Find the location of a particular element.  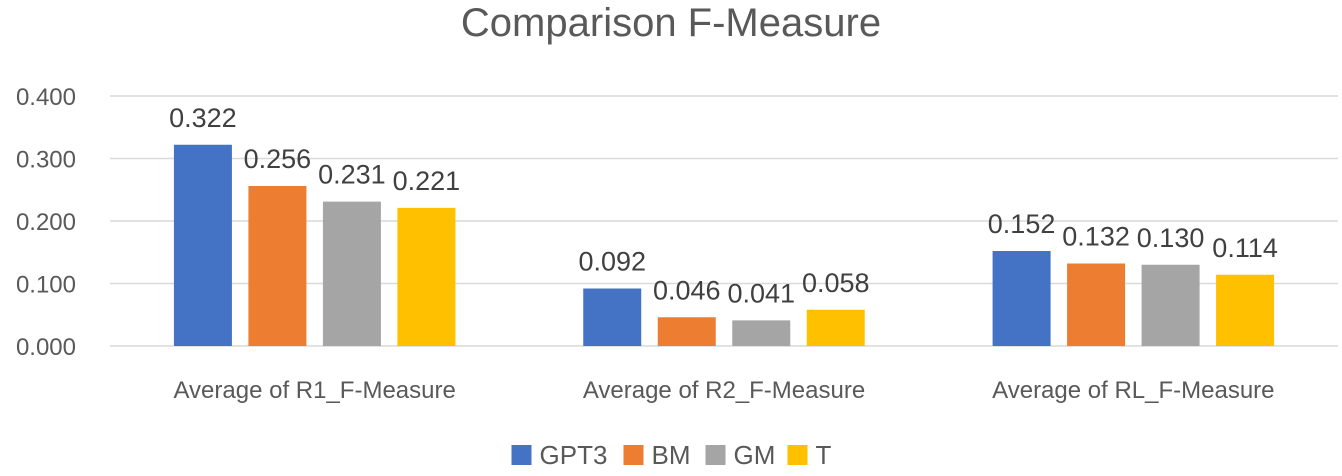

chart-title: Comparison F-Measure is located at coordinates (671, 23).